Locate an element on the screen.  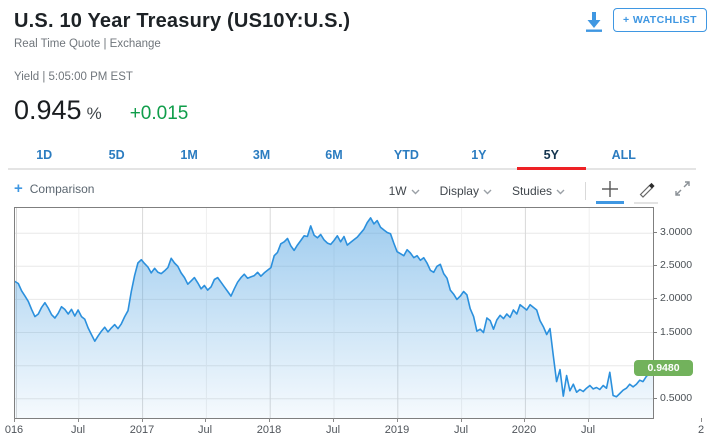
download-icon is located at coordinates (594, 24).